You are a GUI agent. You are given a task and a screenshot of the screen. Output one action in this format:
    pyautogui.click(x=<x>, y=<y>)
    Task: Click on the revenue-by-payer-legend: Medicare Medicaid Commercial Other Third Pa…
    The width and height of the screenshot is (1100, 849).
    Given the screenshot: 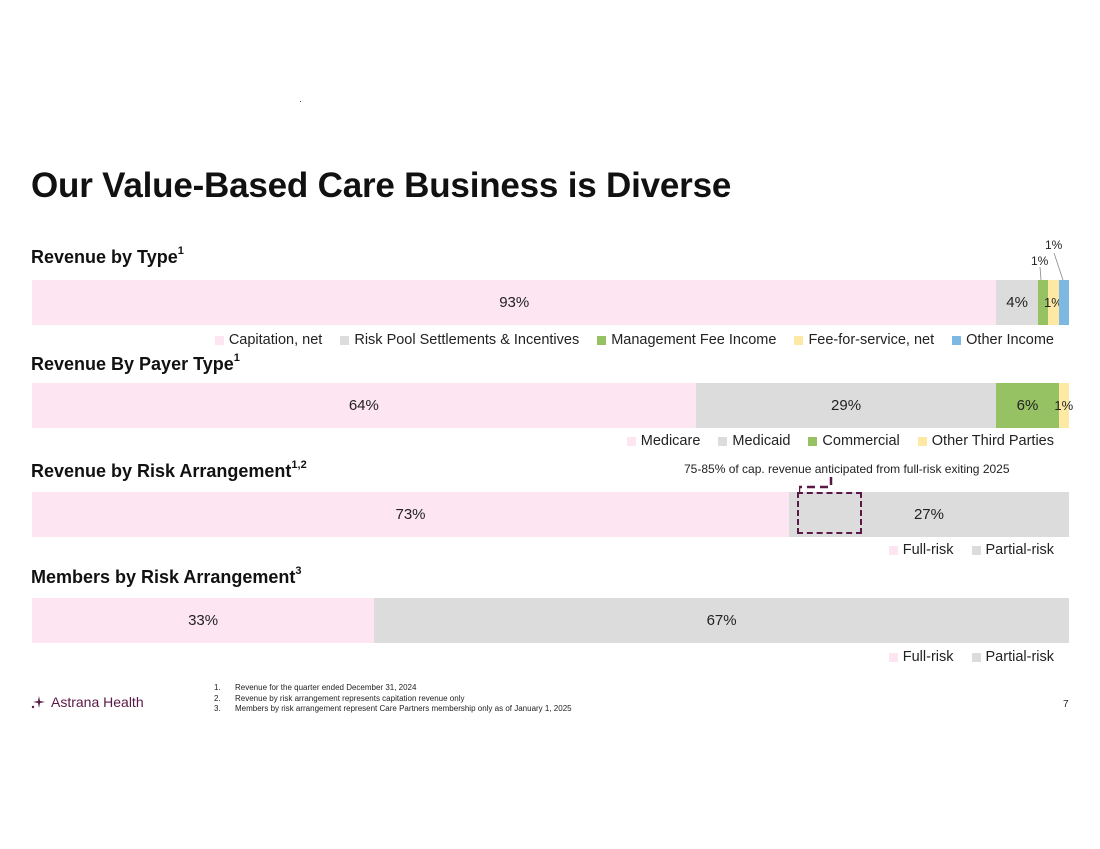 What is the action you would take?
    pyautogui.click(x=840, y=441)
    